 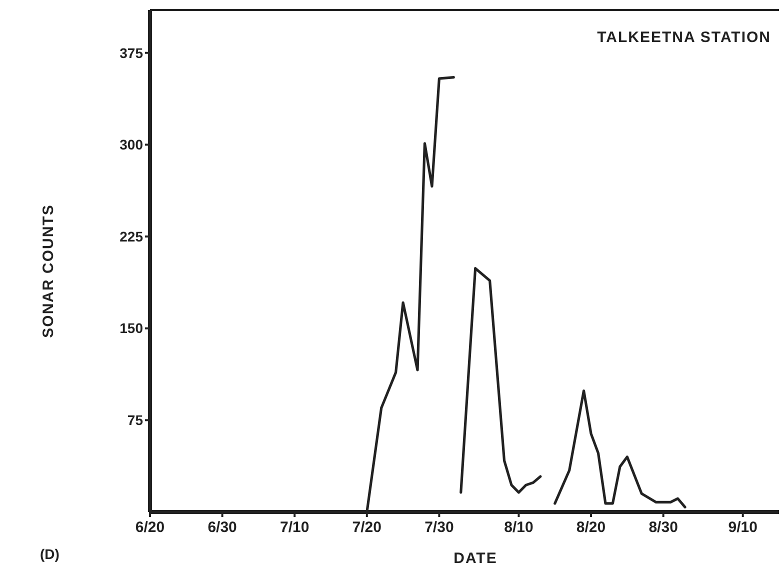 I want to click on x-axis-title: DATE, so click(x=476, y=558).